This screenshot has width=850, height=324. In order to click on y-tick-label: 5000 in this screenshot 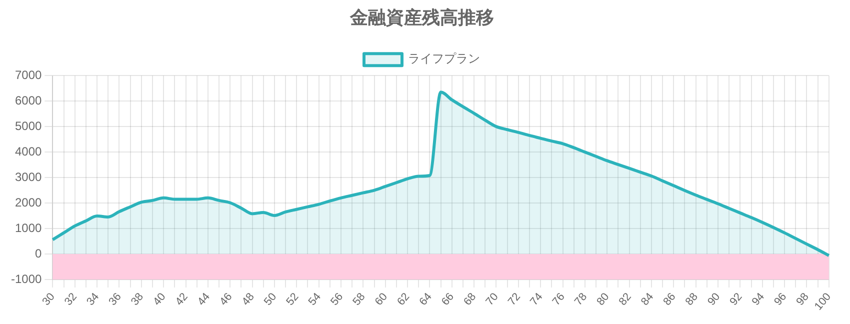, I will do `click(28, 125)`.